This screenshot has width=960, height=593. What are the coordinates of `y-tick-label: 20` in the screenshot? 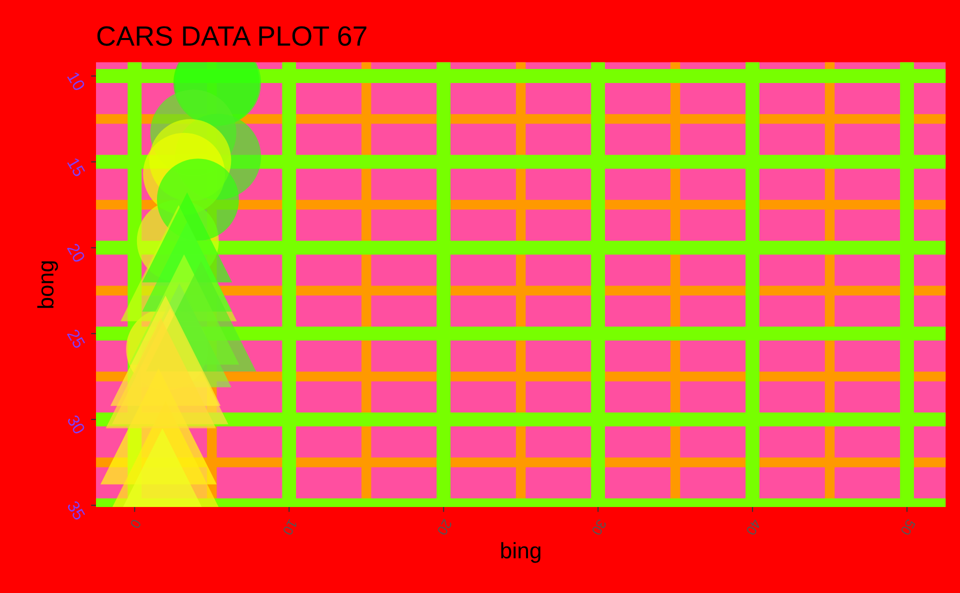 It's located at (76, 253).